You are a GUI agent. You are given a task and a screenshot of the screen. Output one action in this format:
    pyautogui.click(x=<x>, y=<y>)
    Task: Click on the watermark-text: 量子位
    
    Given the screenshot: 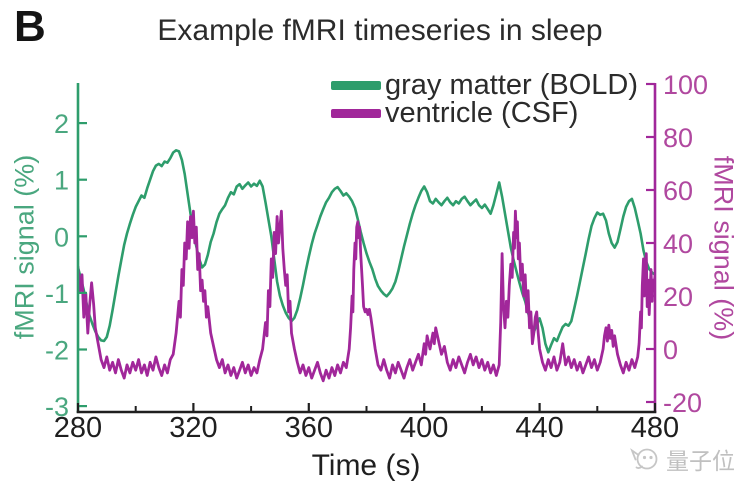 What is the action you would take?
    pyautogui.click(x=700, y=461)
    